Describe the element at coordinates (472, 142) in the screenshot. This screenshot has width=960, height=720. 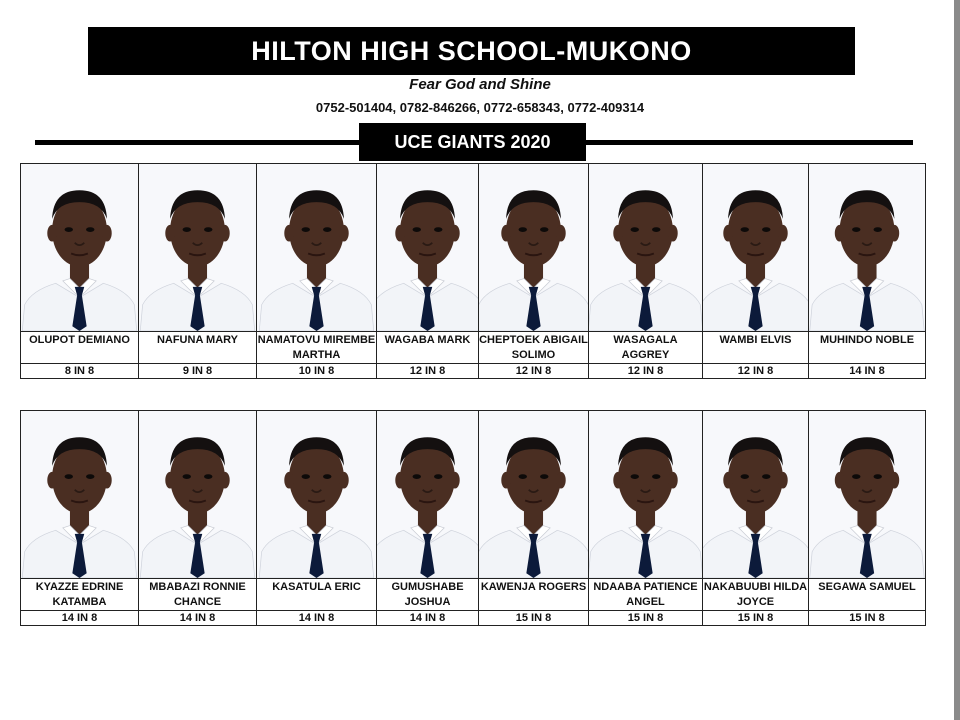
I see `section-title: UCE GIANTS 2020` at that location.